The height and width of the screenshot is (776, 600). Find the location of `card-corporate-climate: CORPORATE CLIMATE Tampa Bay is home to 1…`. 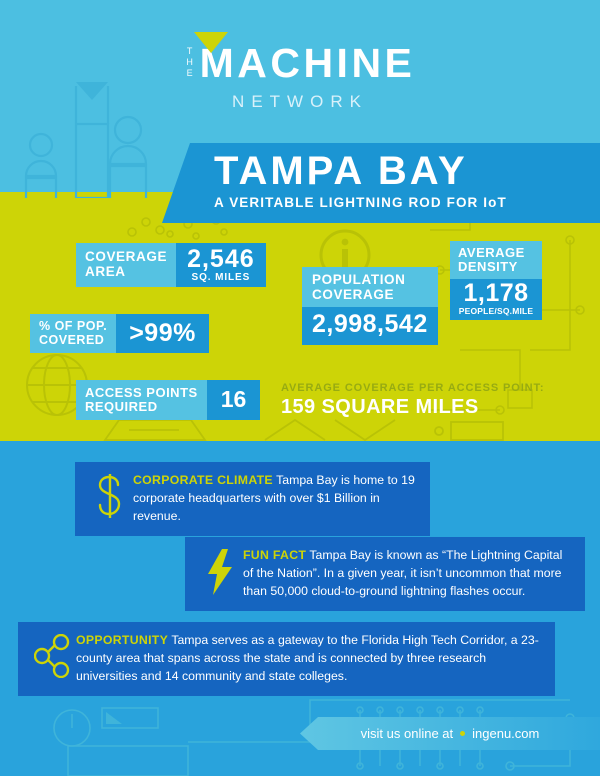

card-corporate-climate: CORPORATE CLIMATE Tampa Bay is home to 1… is located at coordinates (252, 499).